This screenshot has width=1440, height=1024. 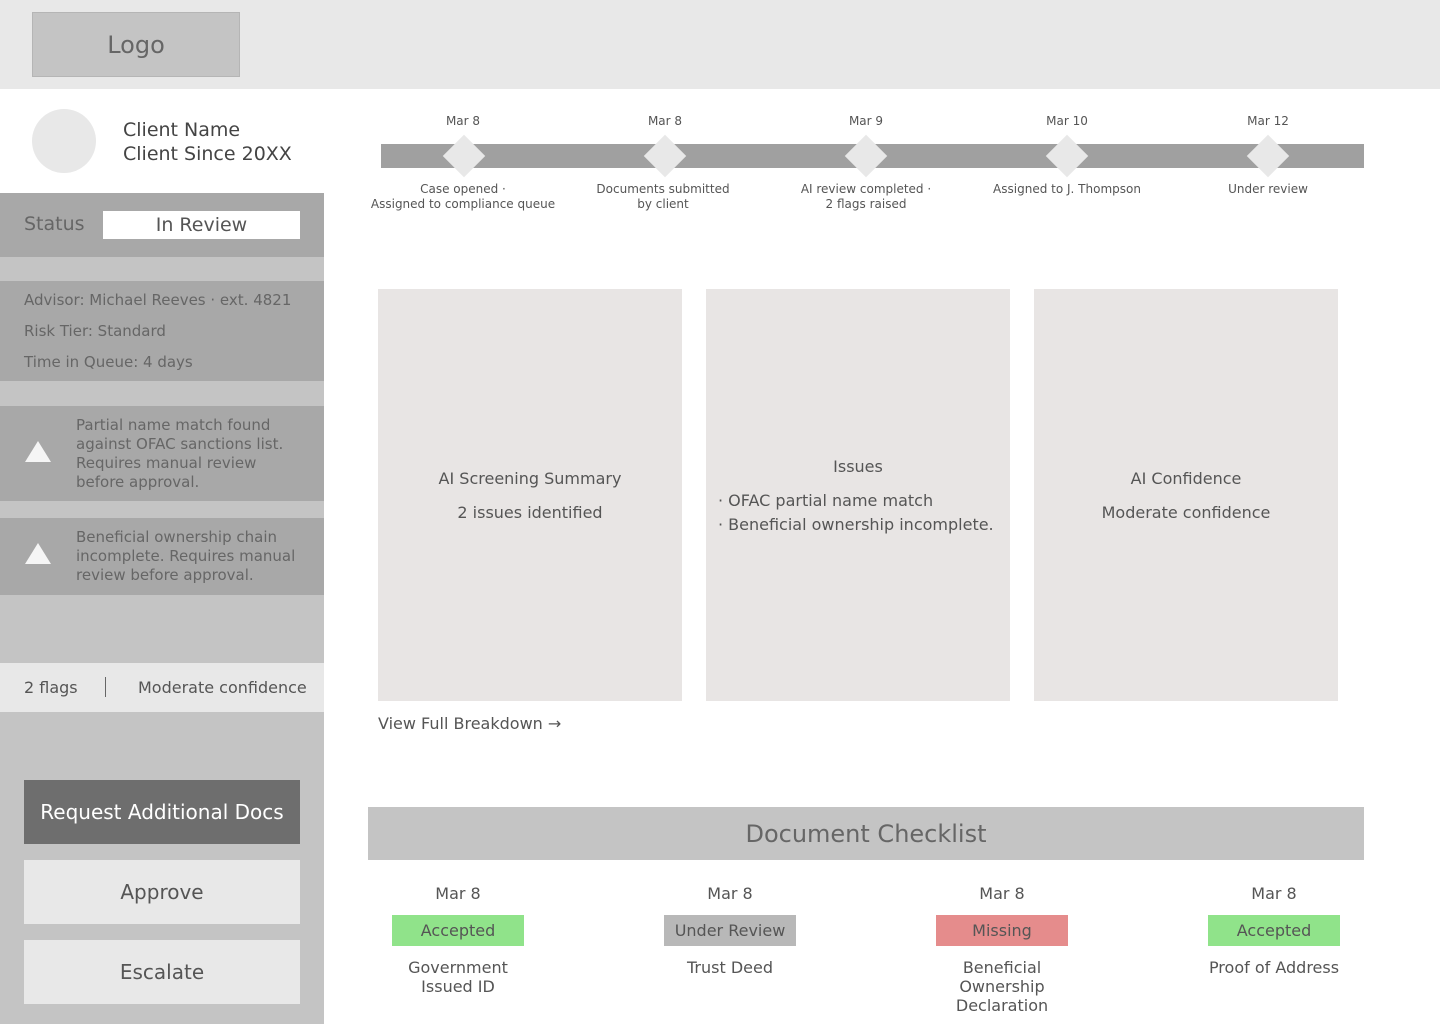 I want to click on timeline-label: Under review, so click(x=1268, y=189).